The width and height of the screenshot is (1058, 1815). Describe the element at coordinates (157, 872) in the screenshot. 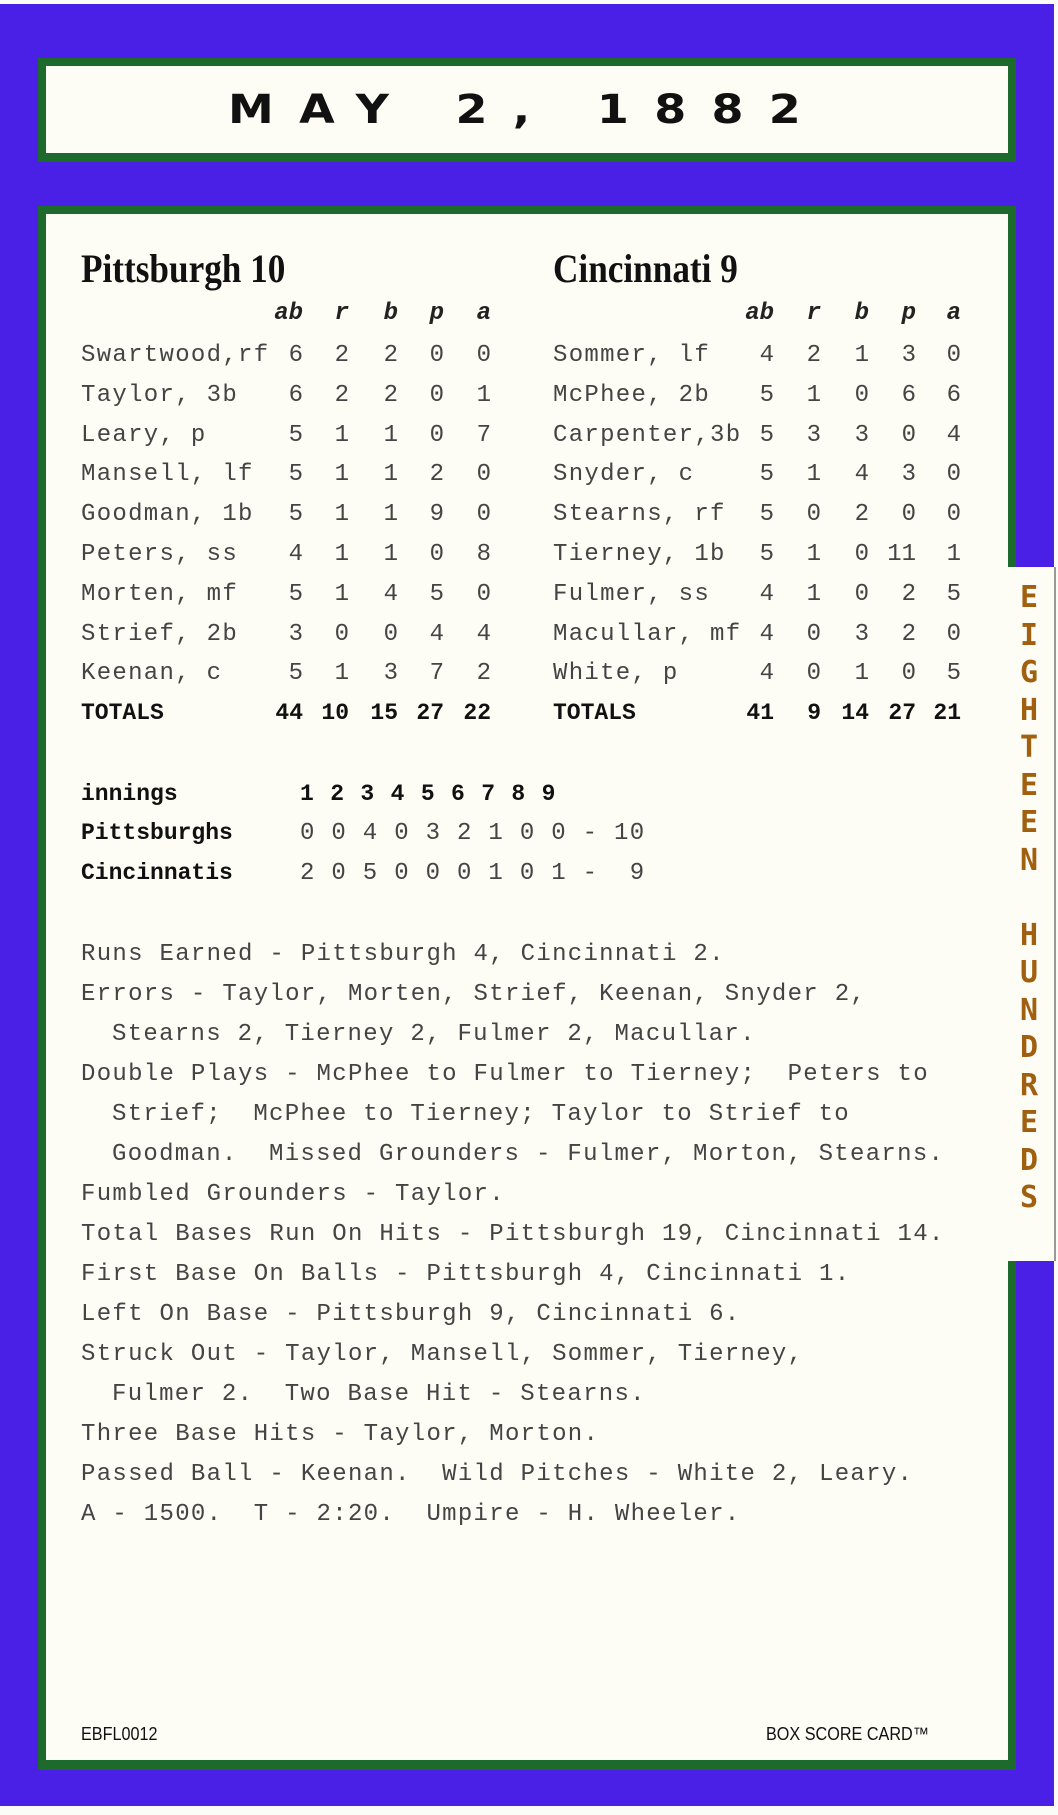

I see `linescore-team: Cincinnatis` at that location.